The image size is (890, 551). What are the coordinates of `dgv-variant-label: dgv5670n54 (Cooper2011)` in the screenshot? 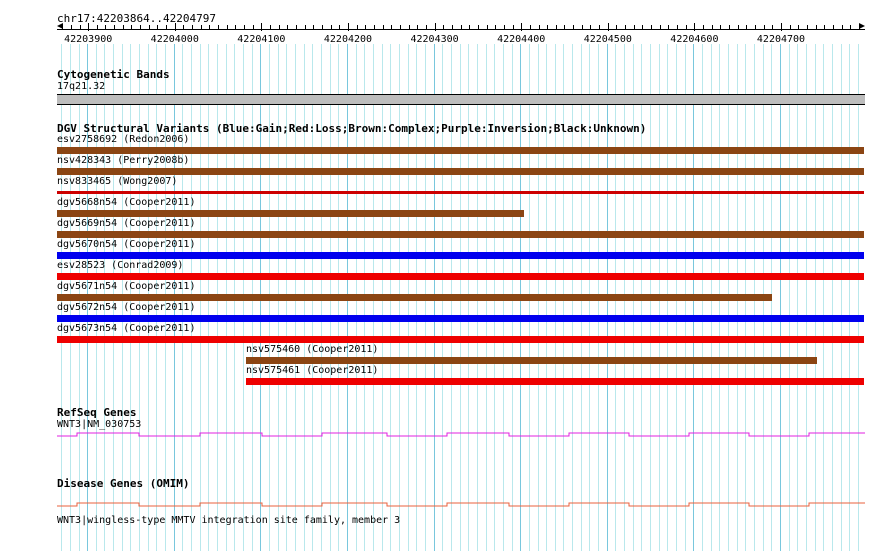 It's located at (126, 244).